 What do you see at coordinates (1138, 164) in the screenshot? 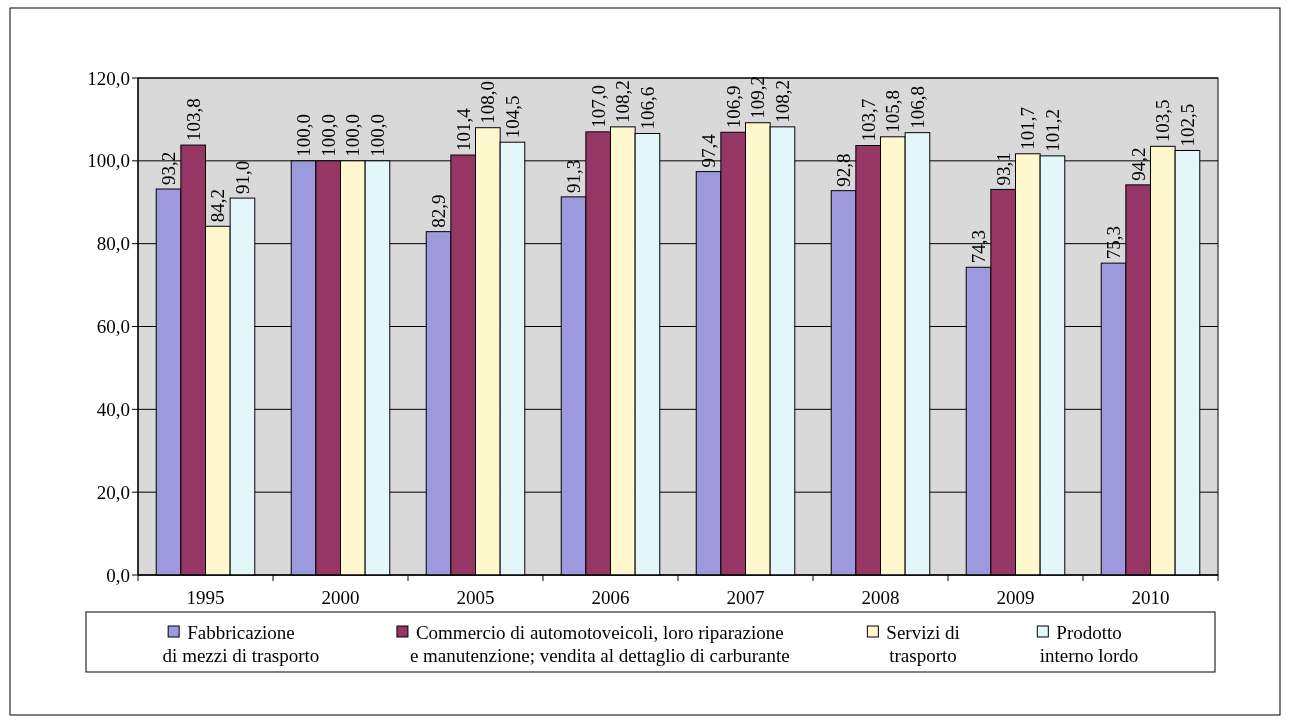
I see `data-label: 94,2` at bounding box center [1138, 164].